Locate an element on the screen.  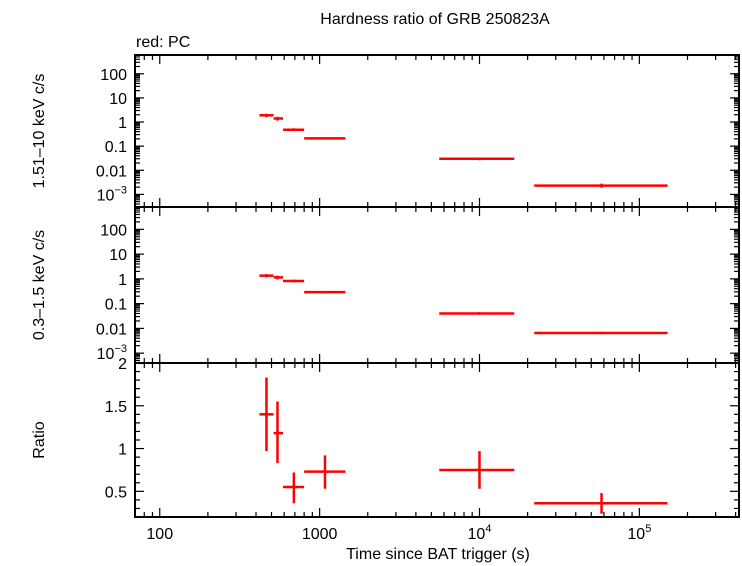
x-axis-label: Time since BAT trigger (s) is located at coordinates (438, 554).